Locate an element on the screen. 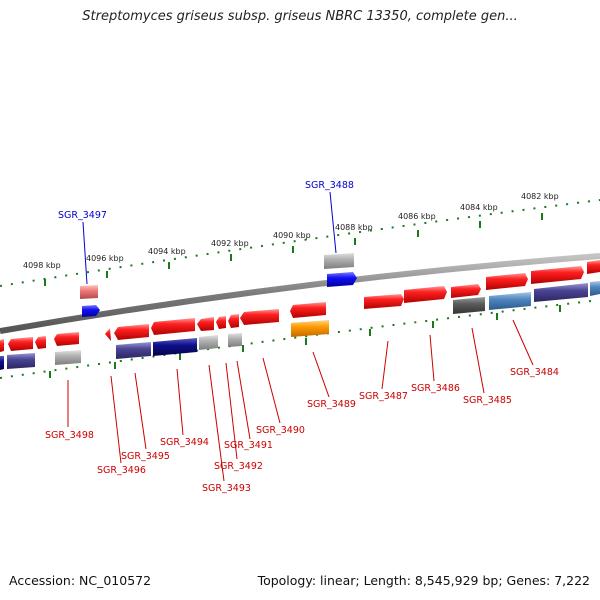  gene-label-sgr-3487: SGR_3487 is located at coordinates (383, 396).